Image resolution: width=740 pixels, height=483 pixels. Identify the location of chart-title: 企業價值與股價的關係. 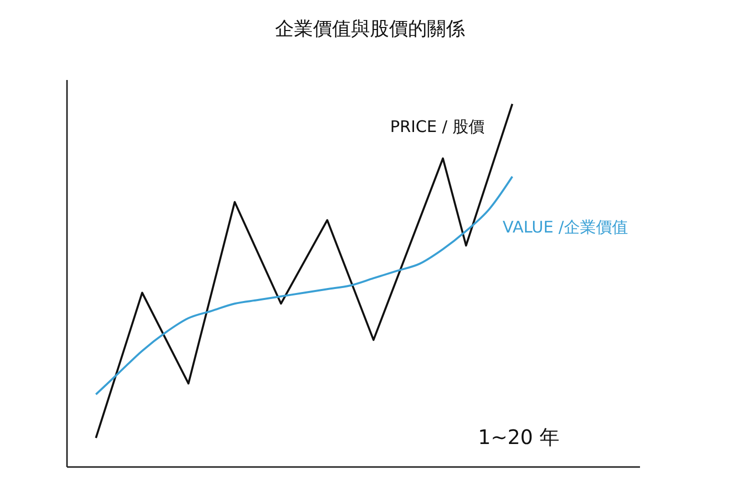
(370, 29).